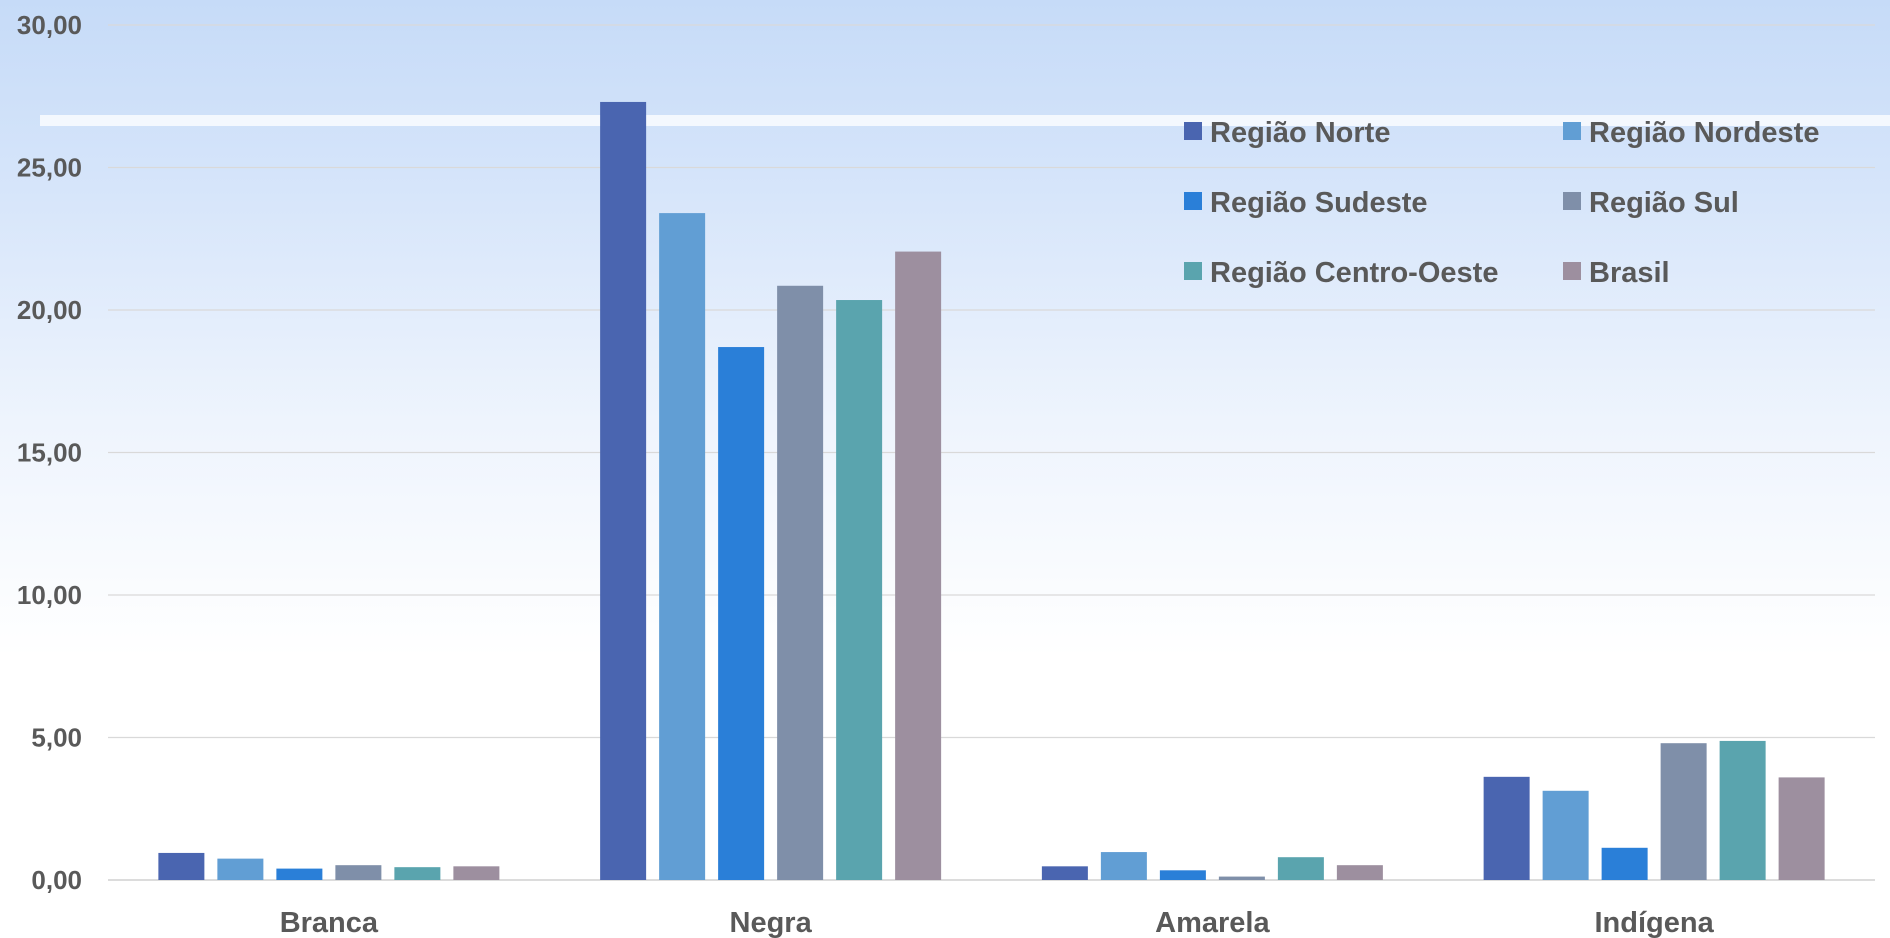 This screenshot has height=938, width=1890. I want to click on y-tick-label: 5,00, so click(56, 738).